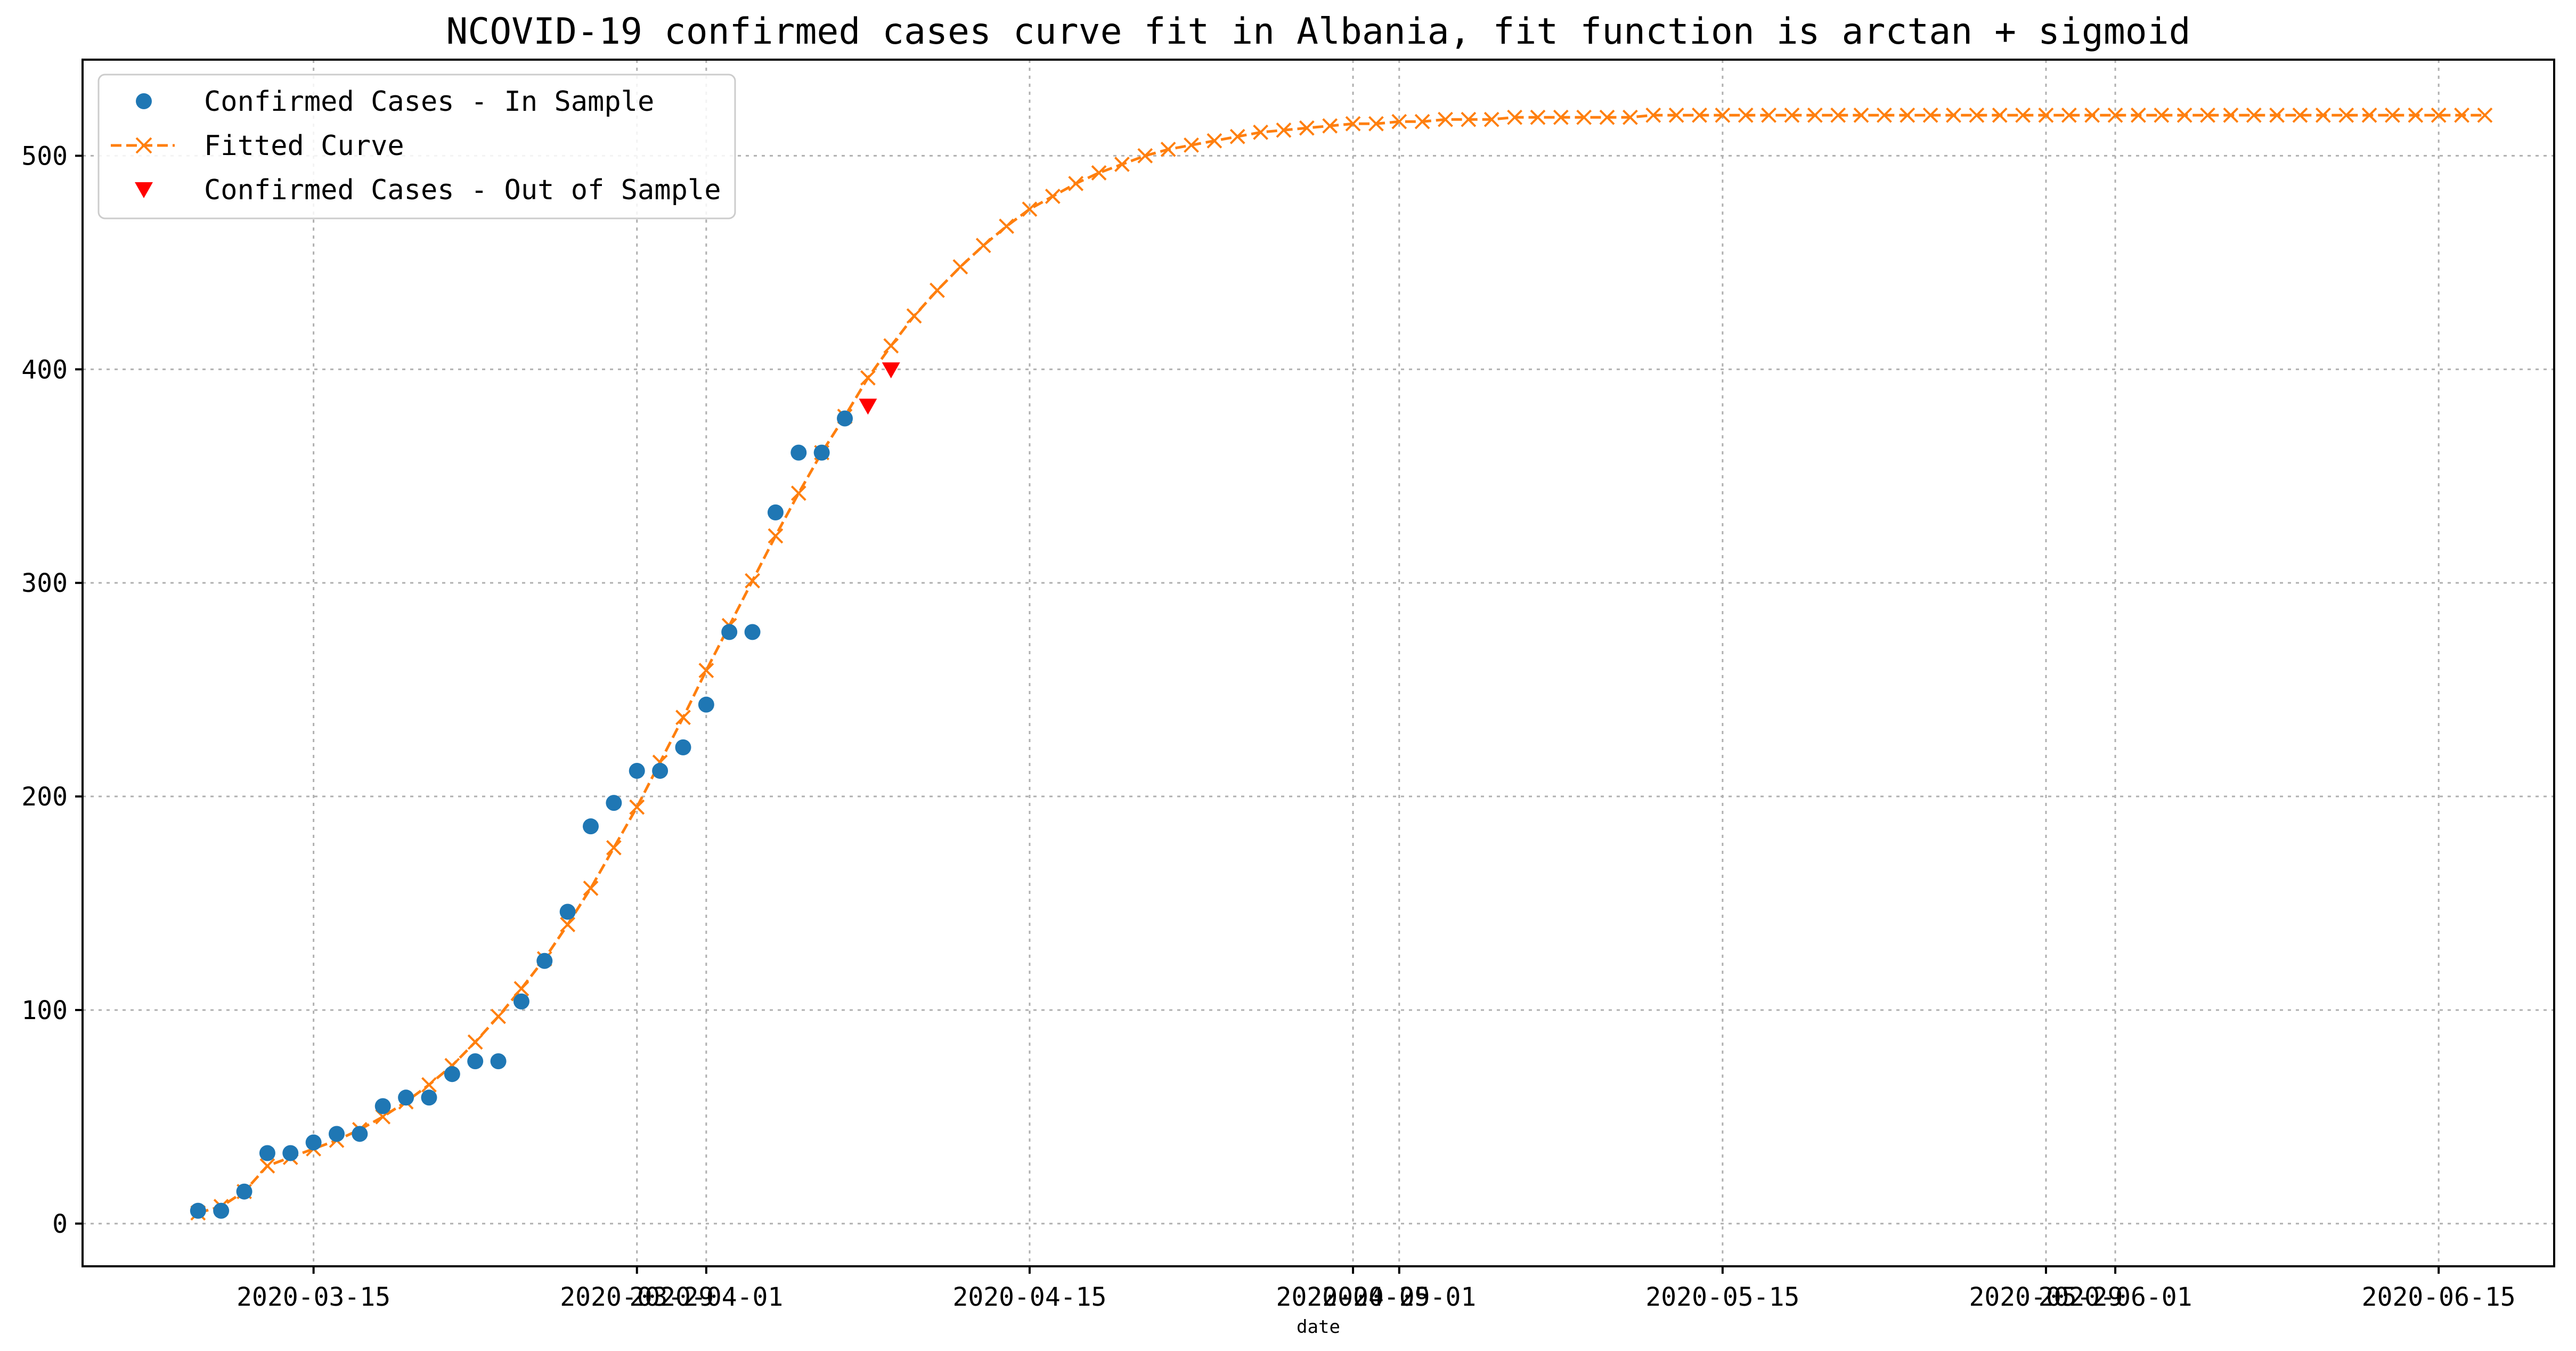 The height and width of the screenshot is (1351, 2576). I want to click on out-of-sample-point, so click(891, 370).